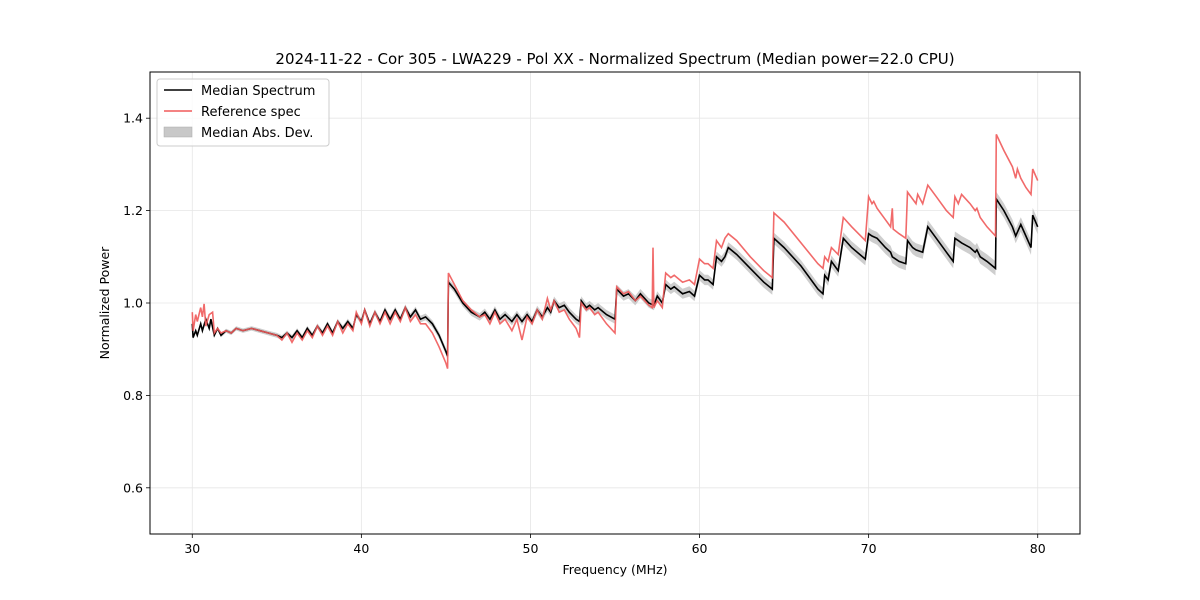 This screenshot has height=600, width=1200. What do you see at coordinates (869, 548) in the screenshot?
I see `x-tick-label: 70` at bounding box center [869, 548].